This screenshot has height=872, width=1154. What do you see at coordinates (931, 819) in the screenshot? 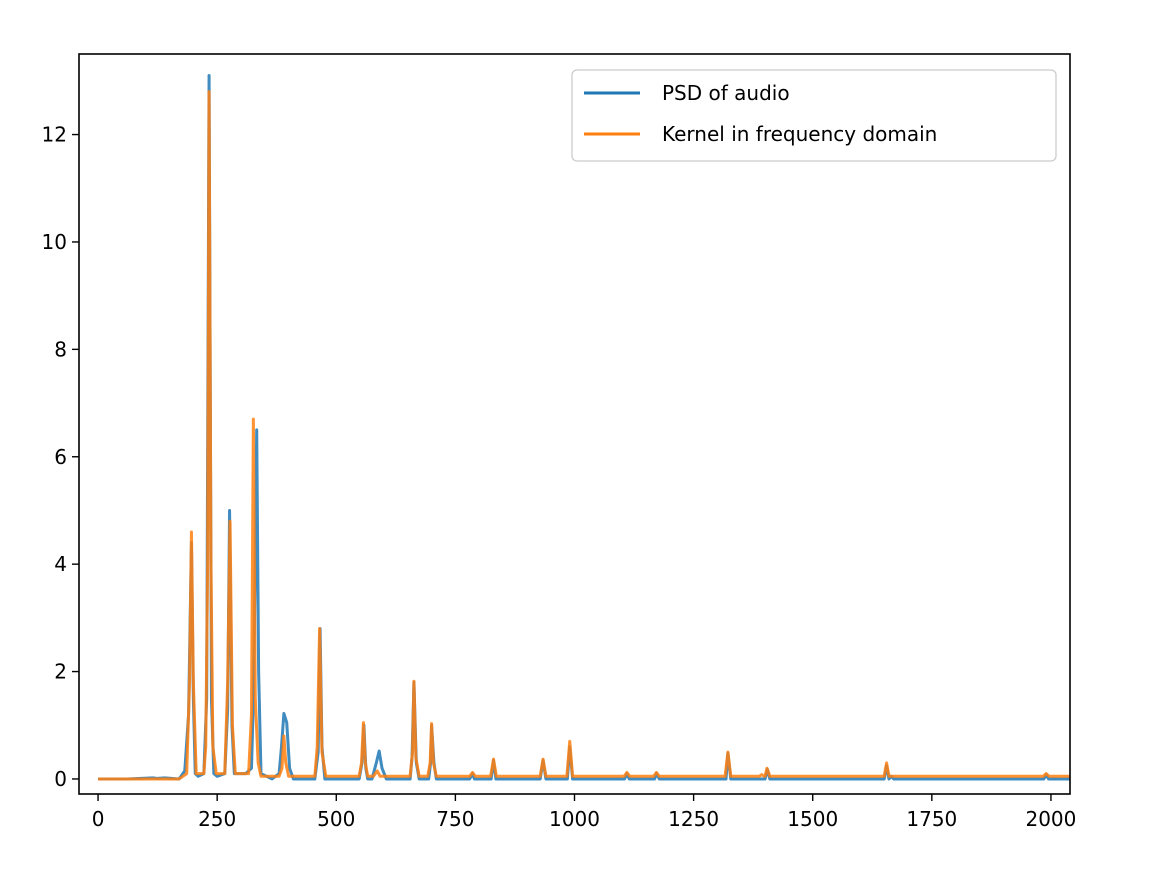
I see `x-tick-label: 1750` at bounding box center [931, 819].